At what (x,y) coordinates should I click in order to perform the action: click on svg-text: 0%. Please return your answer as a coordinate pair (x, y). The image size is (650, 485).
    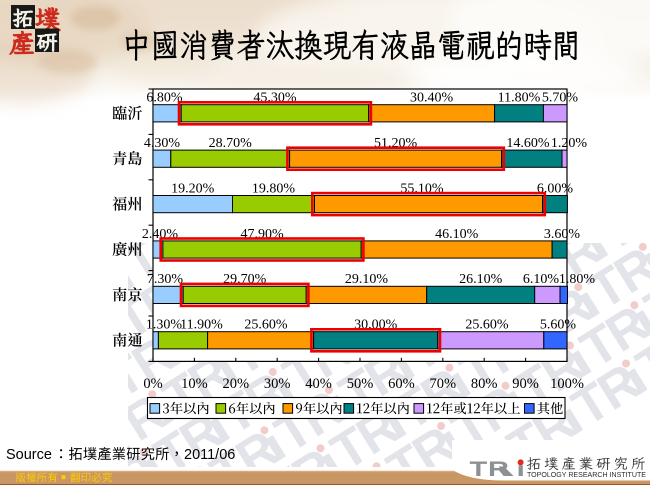
    Looking at the image, I should click on (152, 384).